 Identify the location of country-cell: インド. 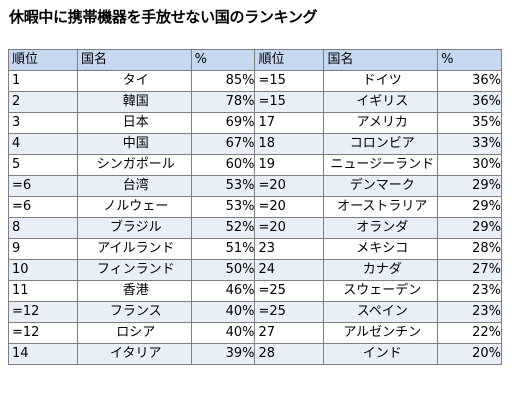
(381, 354).